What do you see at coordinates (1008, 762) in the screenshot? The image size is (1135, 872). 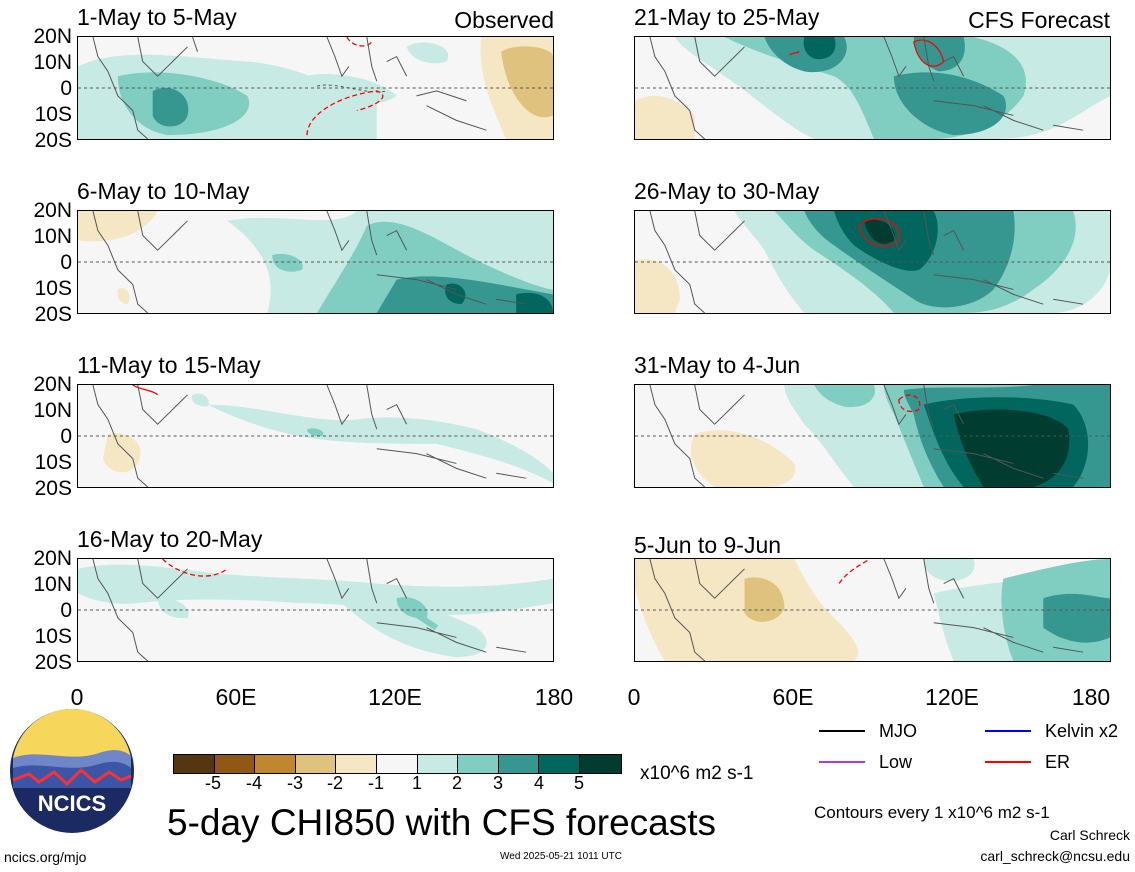 I see `legend-line-er` at bounding box center [1008, 762].